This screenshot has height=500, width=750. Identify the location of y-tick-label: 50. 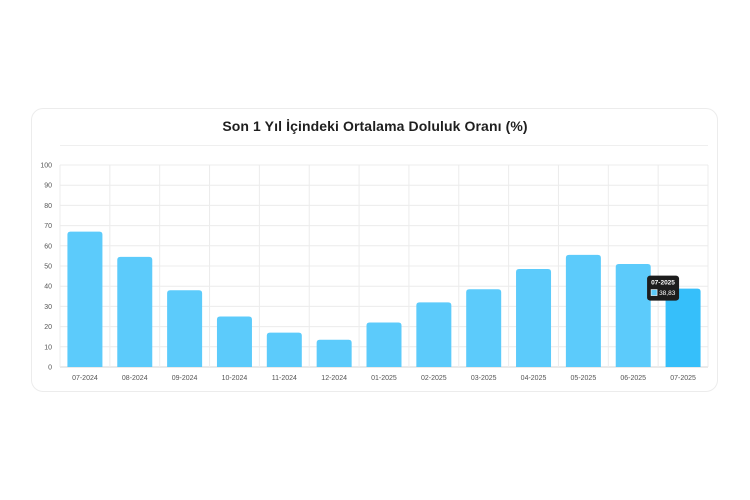
(48, 267).